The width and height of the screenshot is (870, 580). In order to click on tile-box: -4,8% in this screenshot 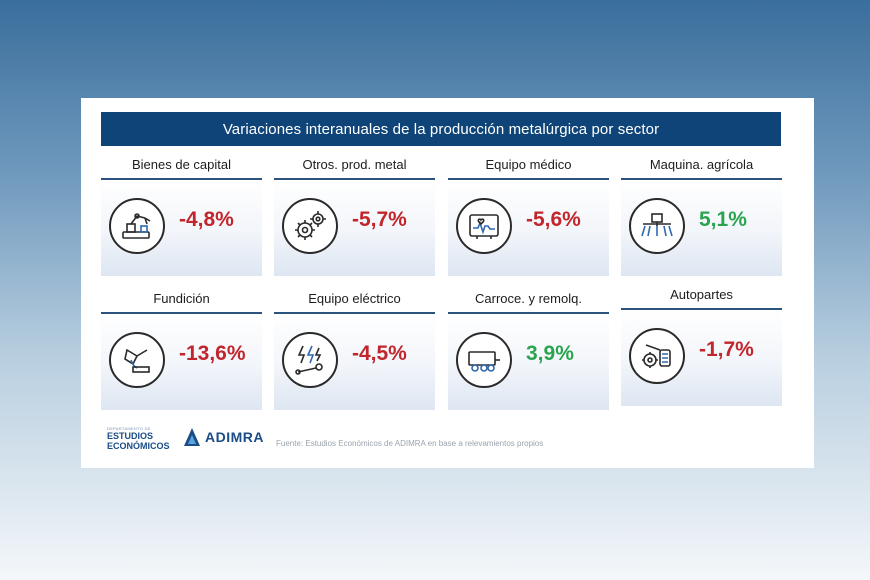, I will do `click(181, 228)`.